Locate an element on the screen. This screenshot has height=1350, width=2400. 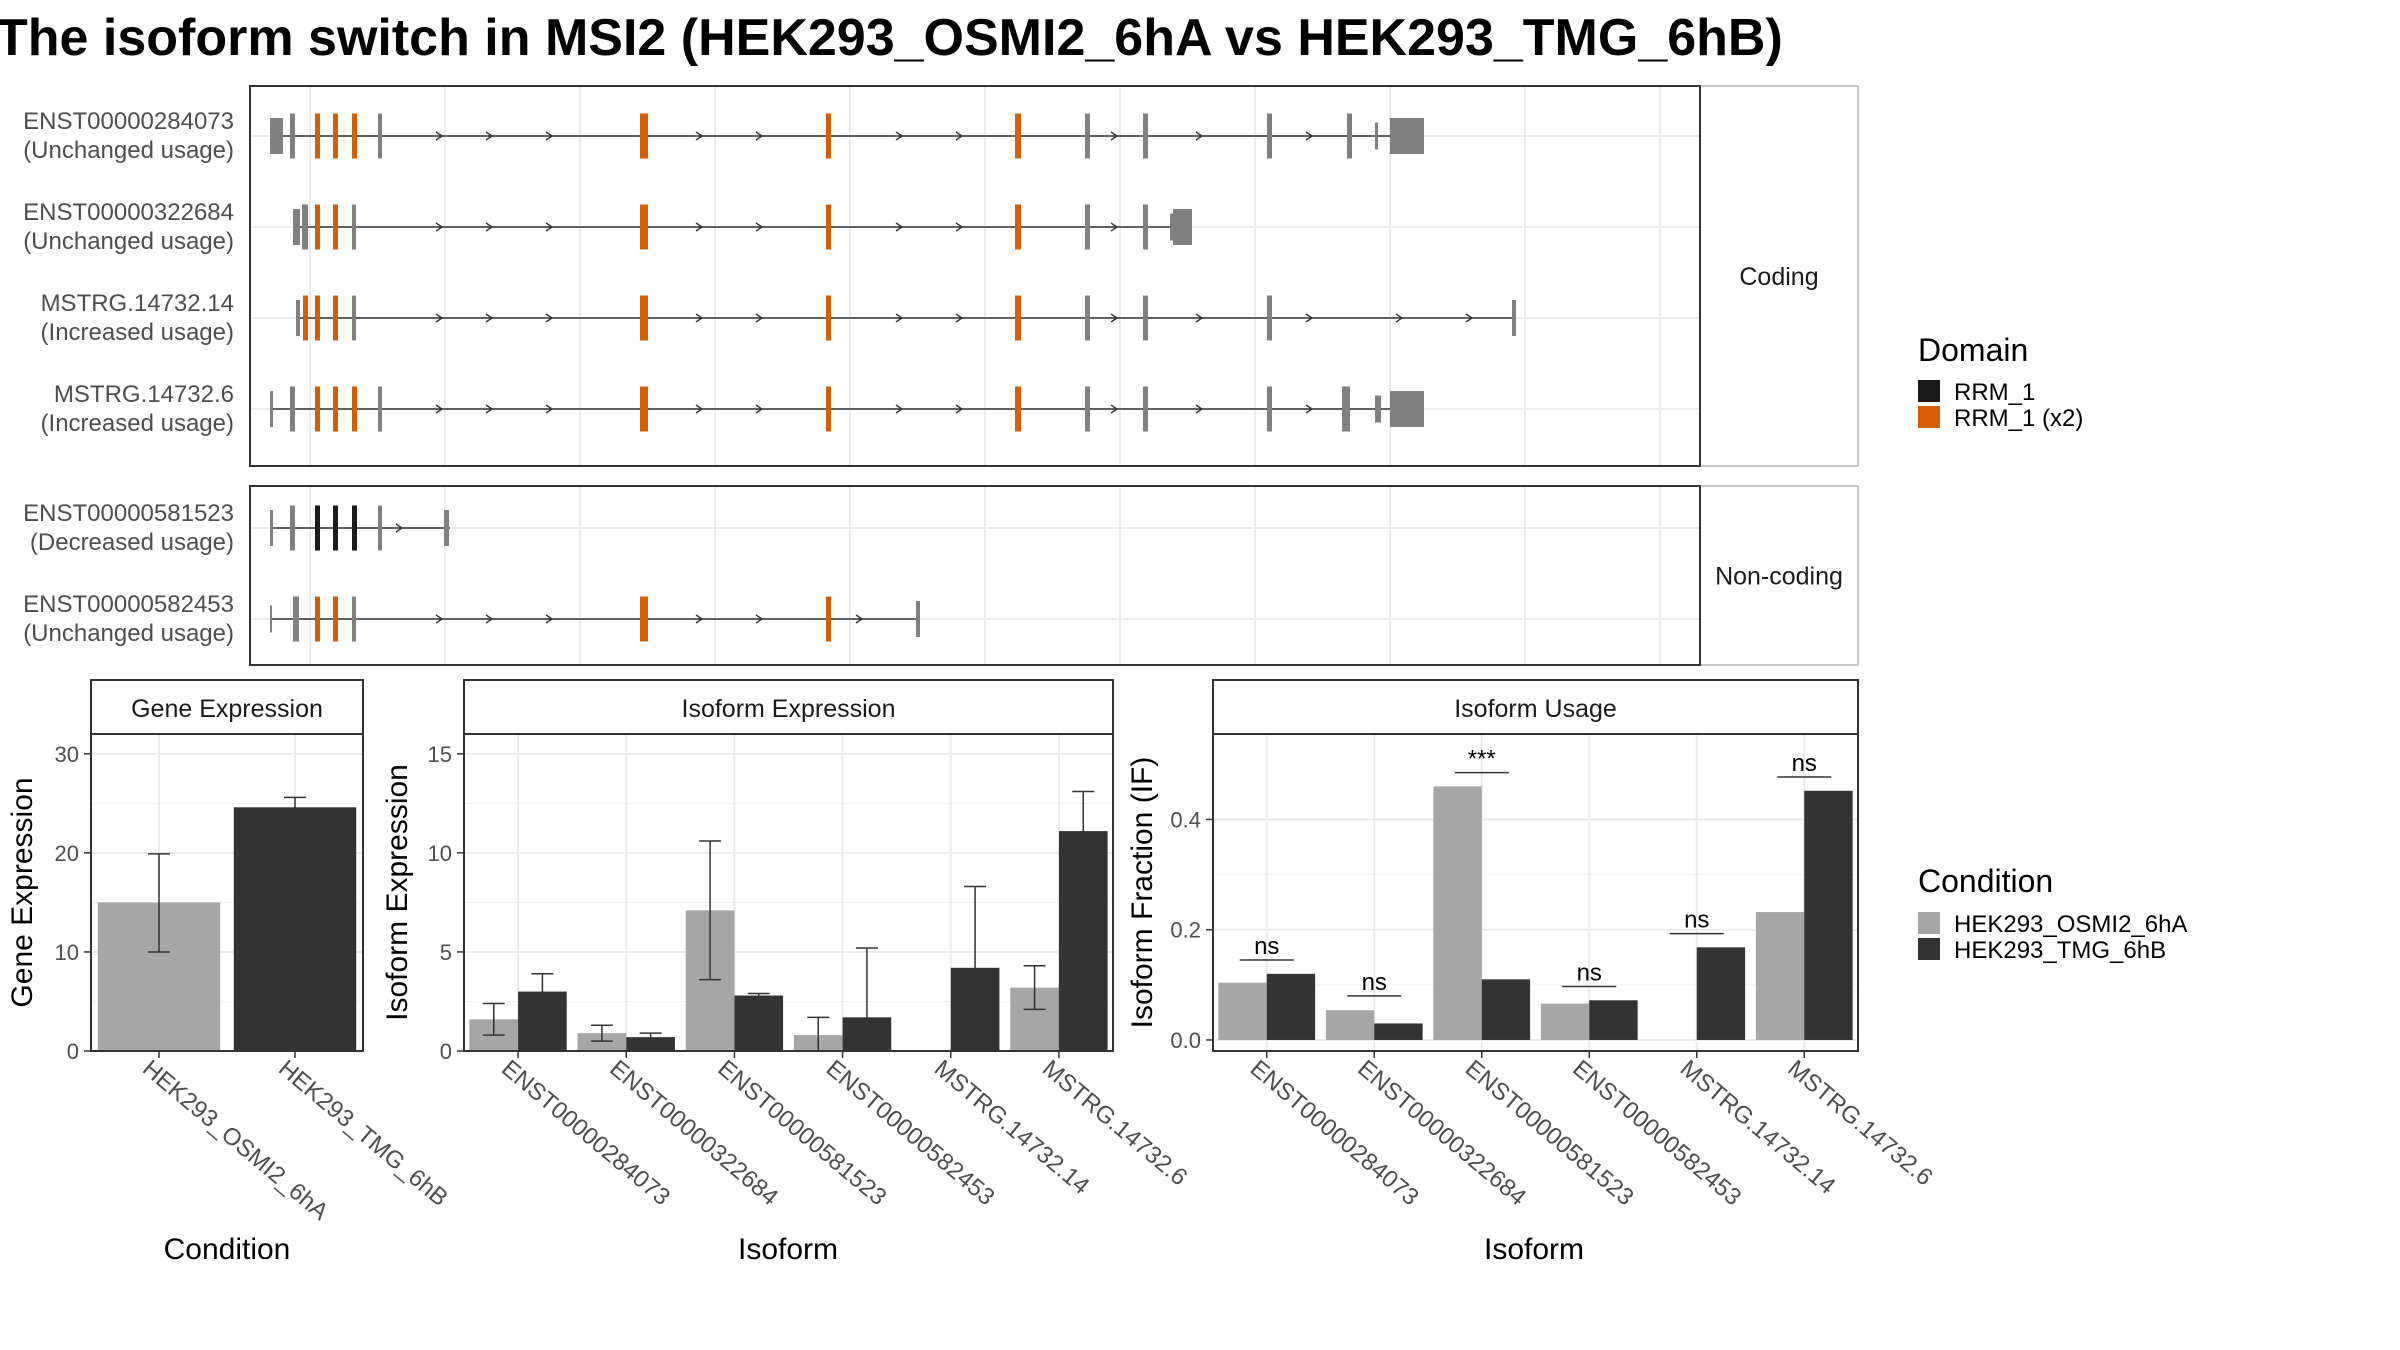
strip-label: Isoform Expression is located at coordinates (789, 709).